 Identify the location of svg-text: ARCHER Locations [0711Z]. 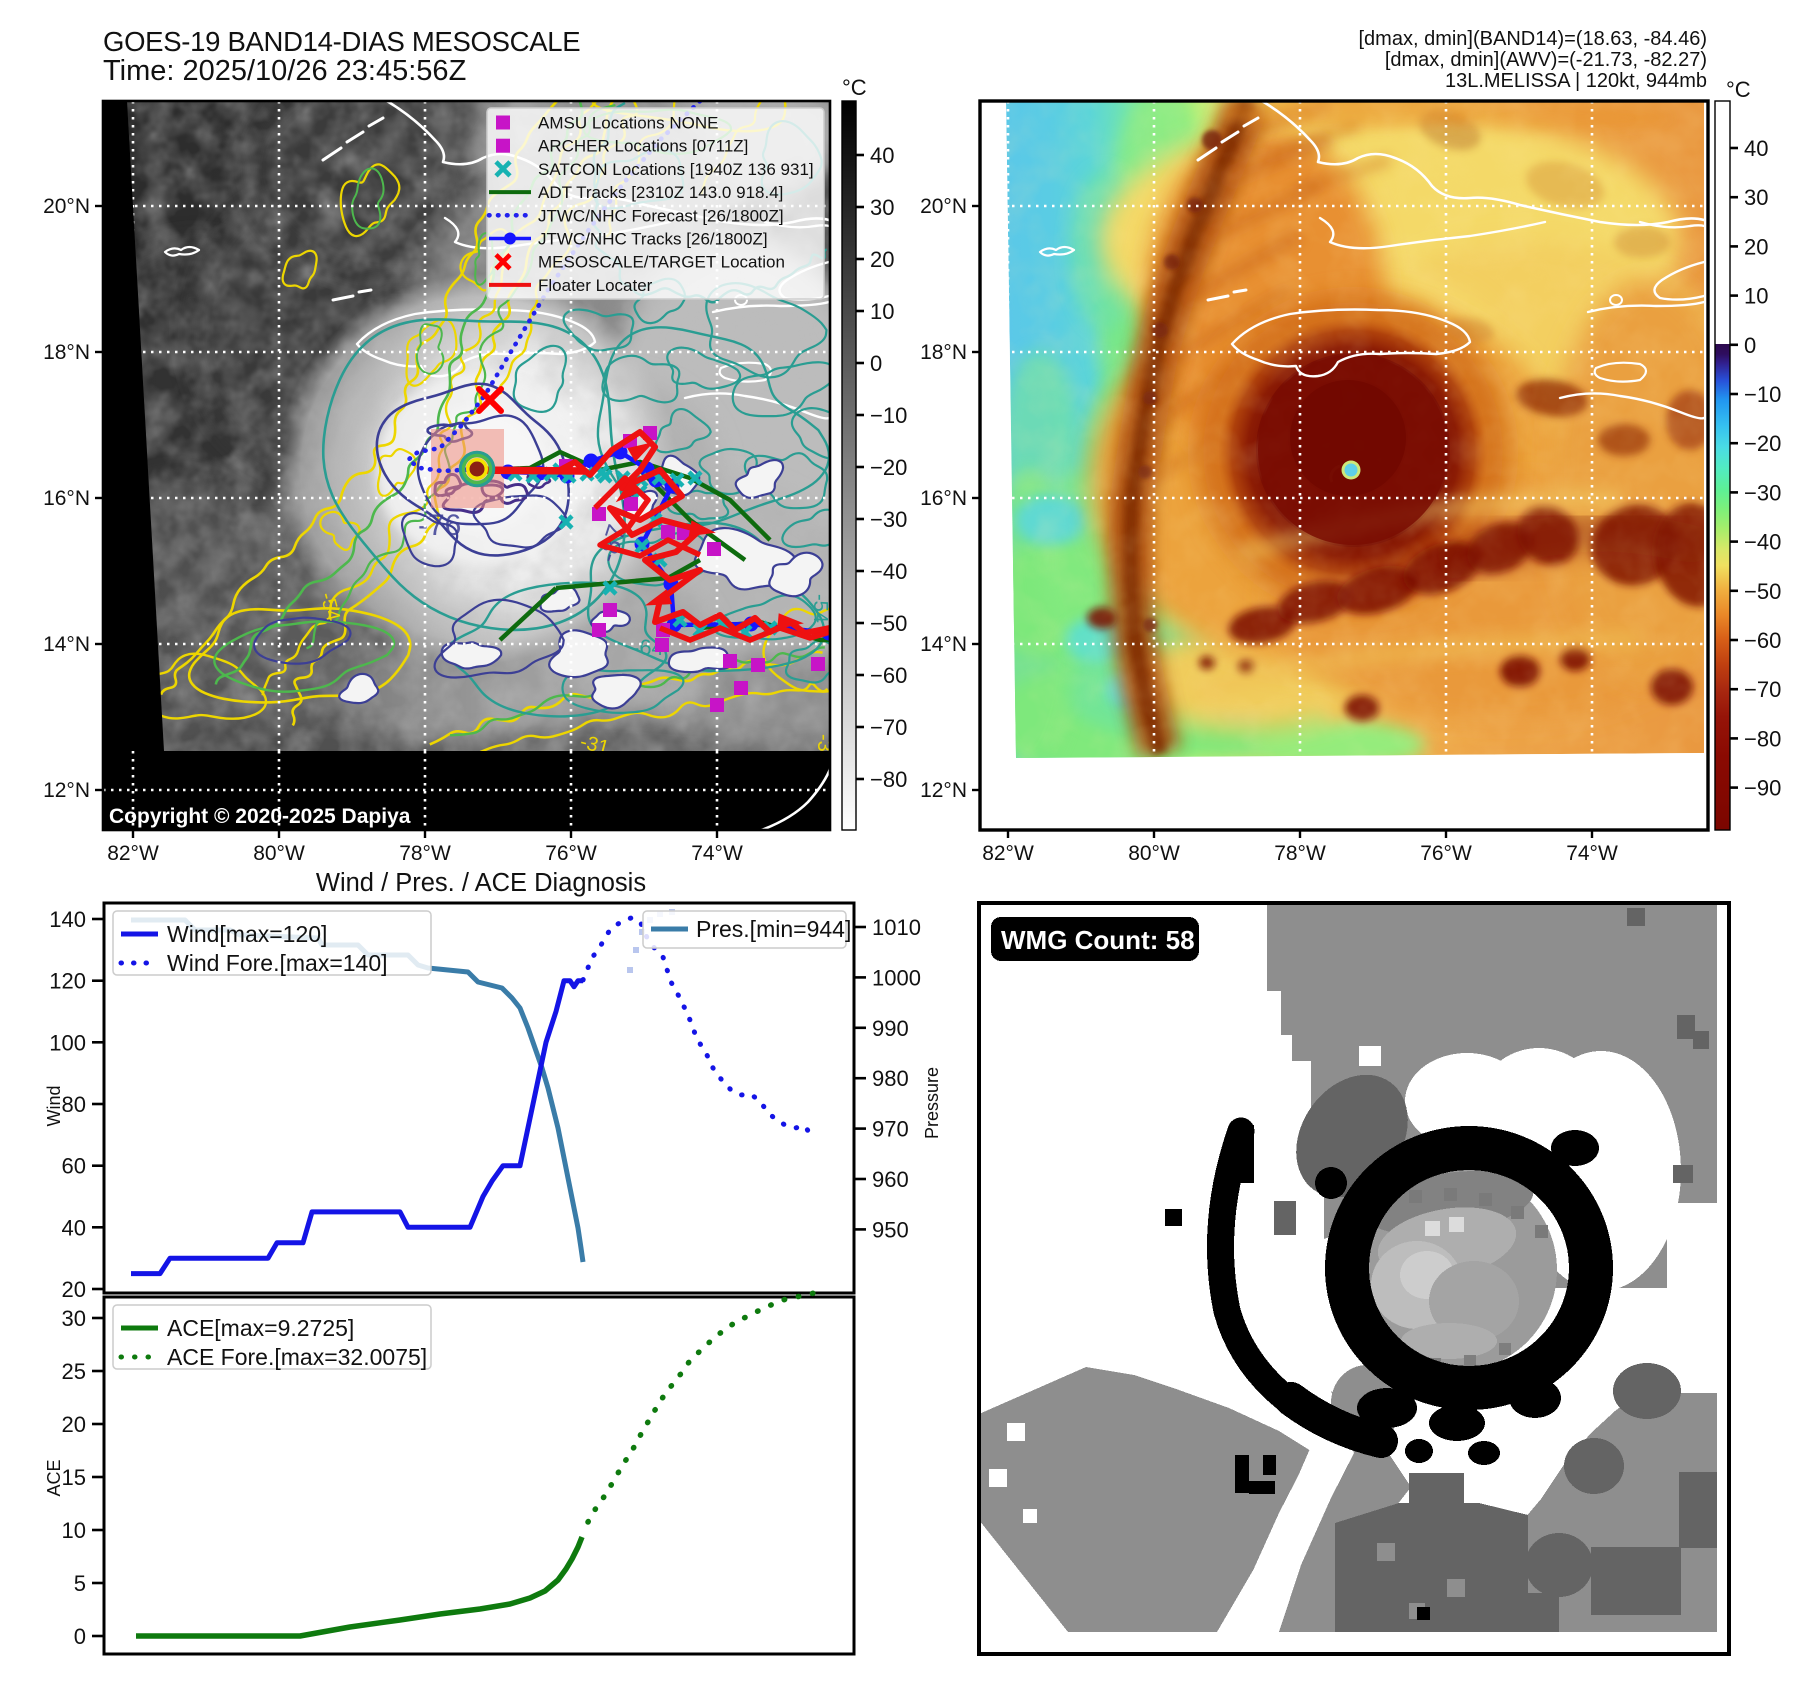
(643, 146).